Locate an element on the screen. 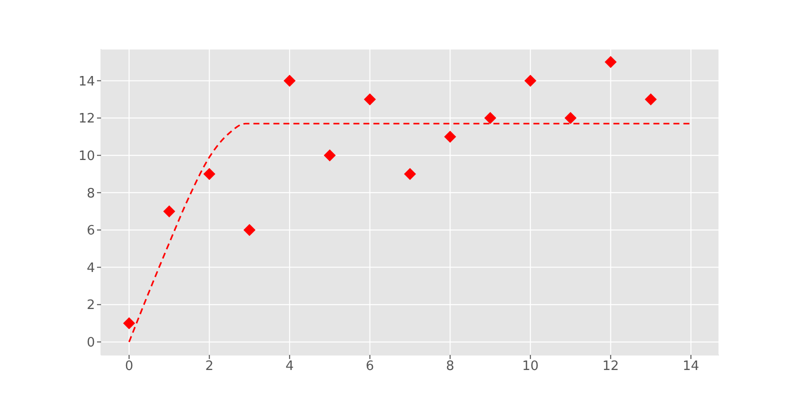 The width and height of the screenshot is (800, 400). y-tick-label: 2 is located at coordinates (90, 306).